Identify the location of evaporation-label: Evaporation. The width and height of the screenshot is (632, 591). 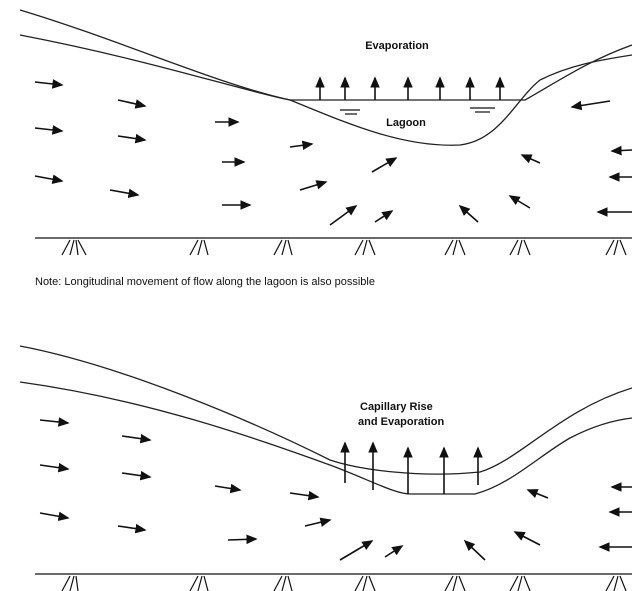
(397, 46).